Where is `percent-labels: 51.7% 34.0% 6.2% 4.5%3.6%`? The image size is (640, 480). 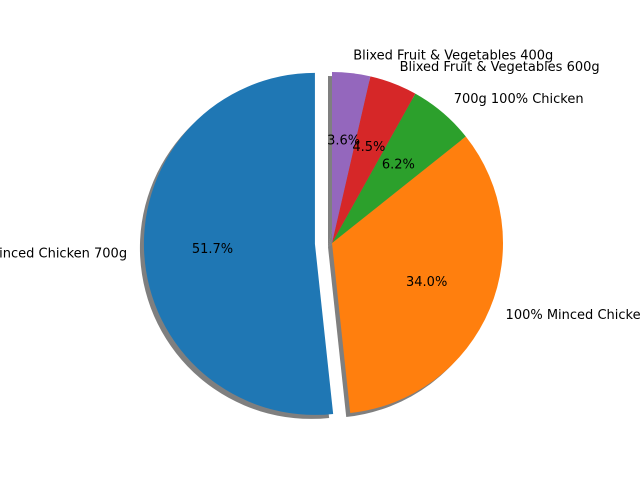 percent-labels: 51.7% 34.0% 6.2% 4.5%3.6% is located at coordinates (320, 212).